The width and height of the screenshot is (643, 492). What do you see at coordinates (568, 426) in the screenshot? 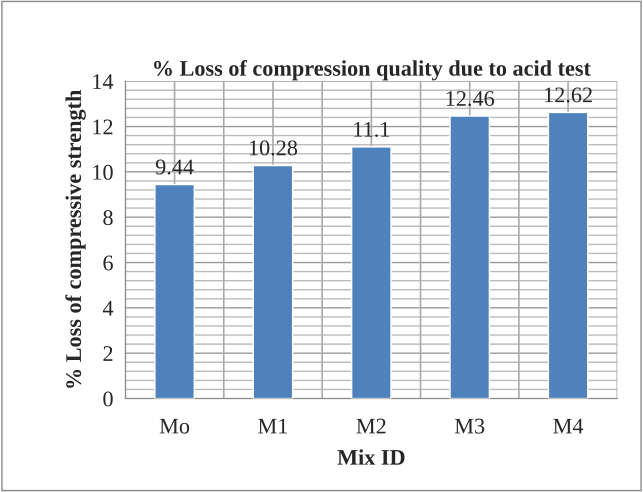
I see `x-tick-label: M4` at bounding box center [568, 426].